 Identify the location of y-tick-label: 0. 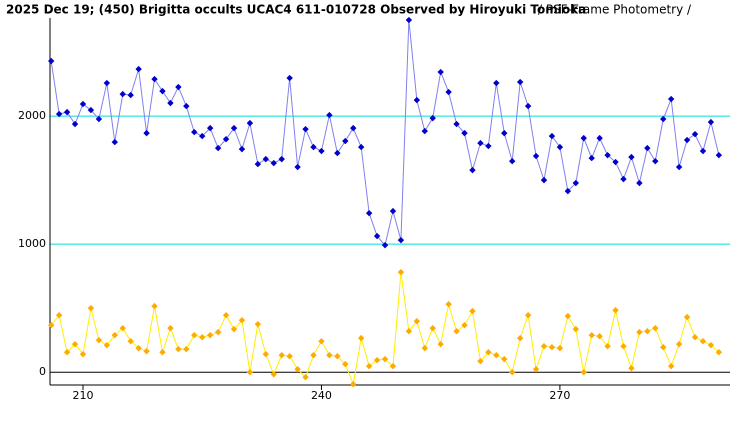
(42, 371).